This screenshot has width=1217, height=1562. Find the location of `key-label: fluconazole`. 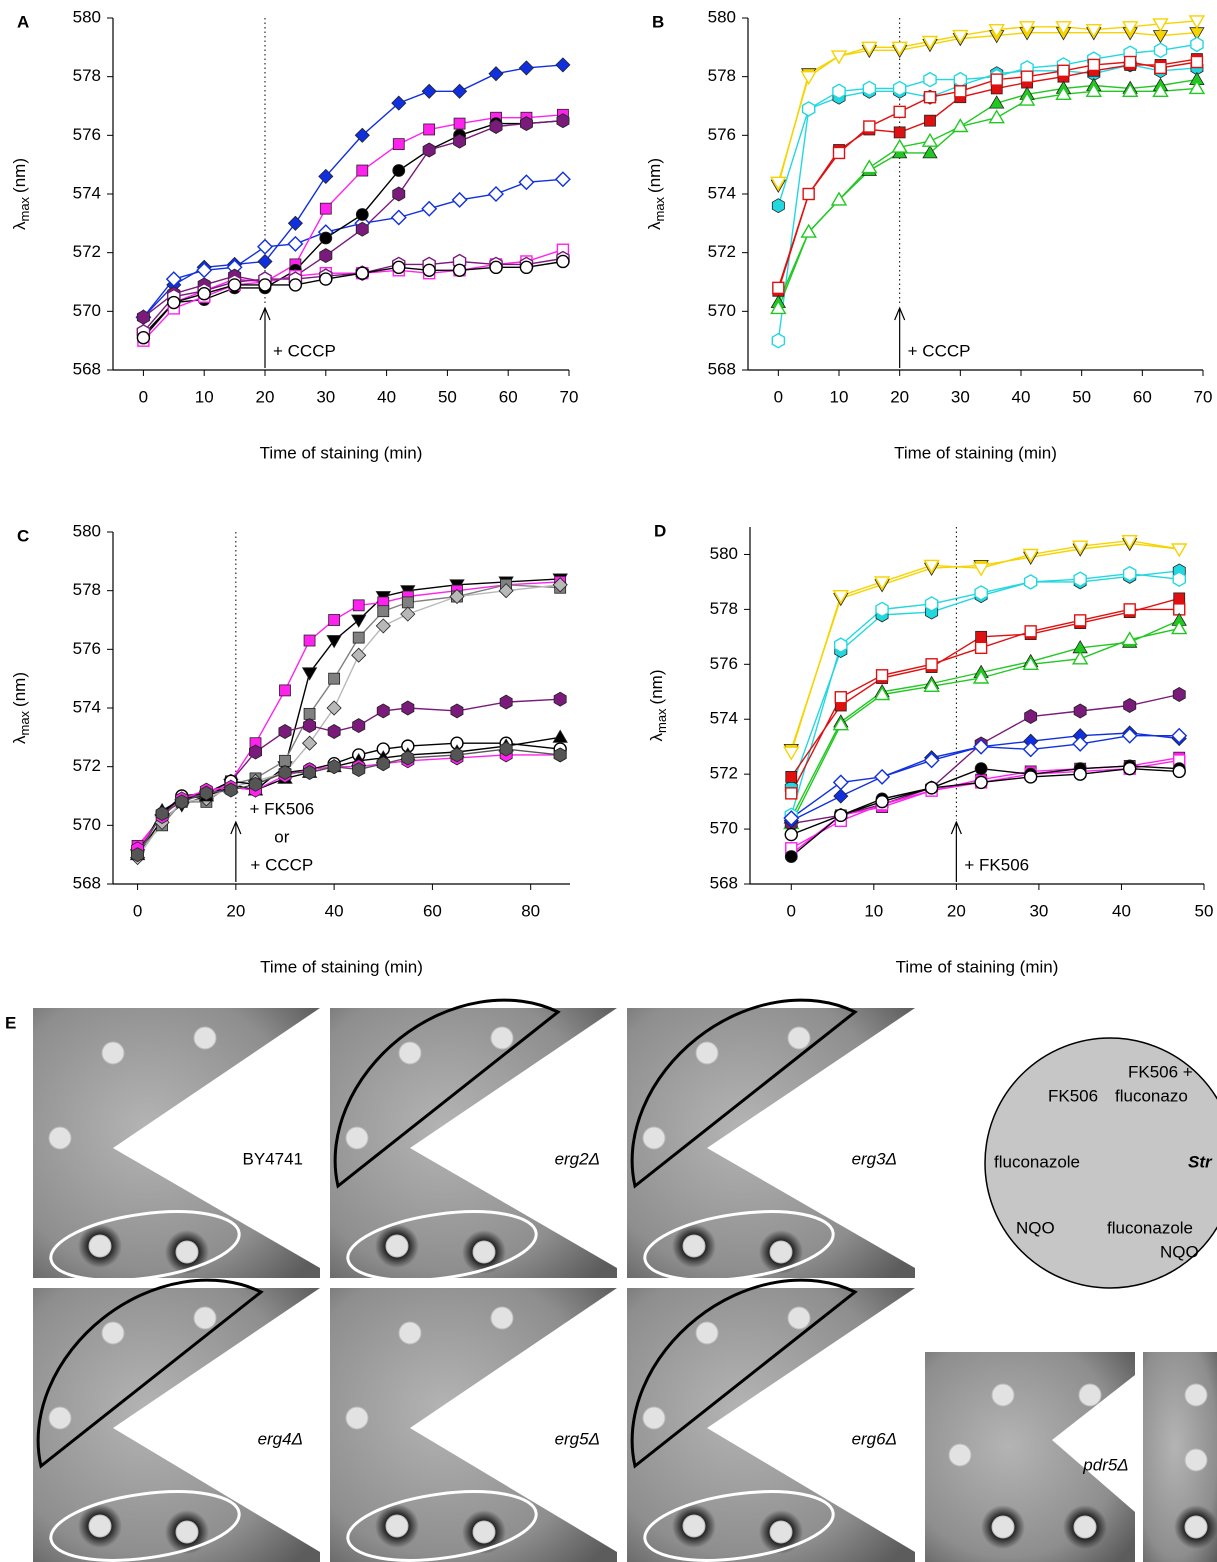

key-label: fluconazole is located at coordinates (1150, 1227).